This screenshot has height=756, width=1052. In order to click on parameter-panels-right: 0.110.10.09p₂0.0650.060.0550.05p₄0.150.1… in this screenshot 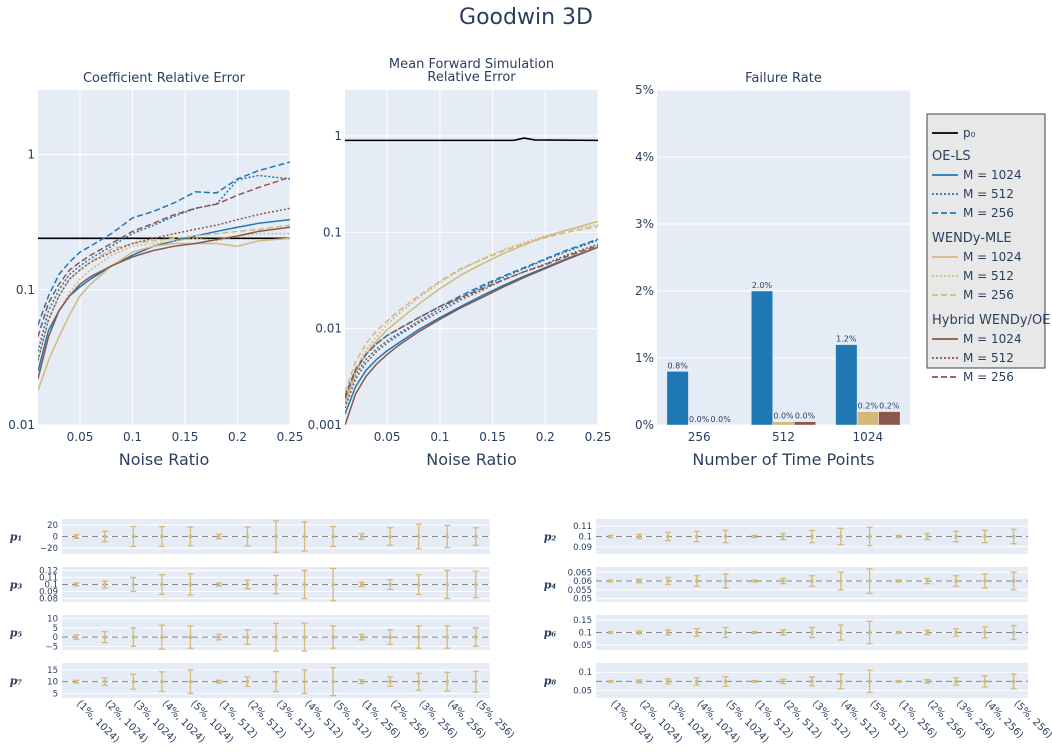, I will do `click(798, 632)`.